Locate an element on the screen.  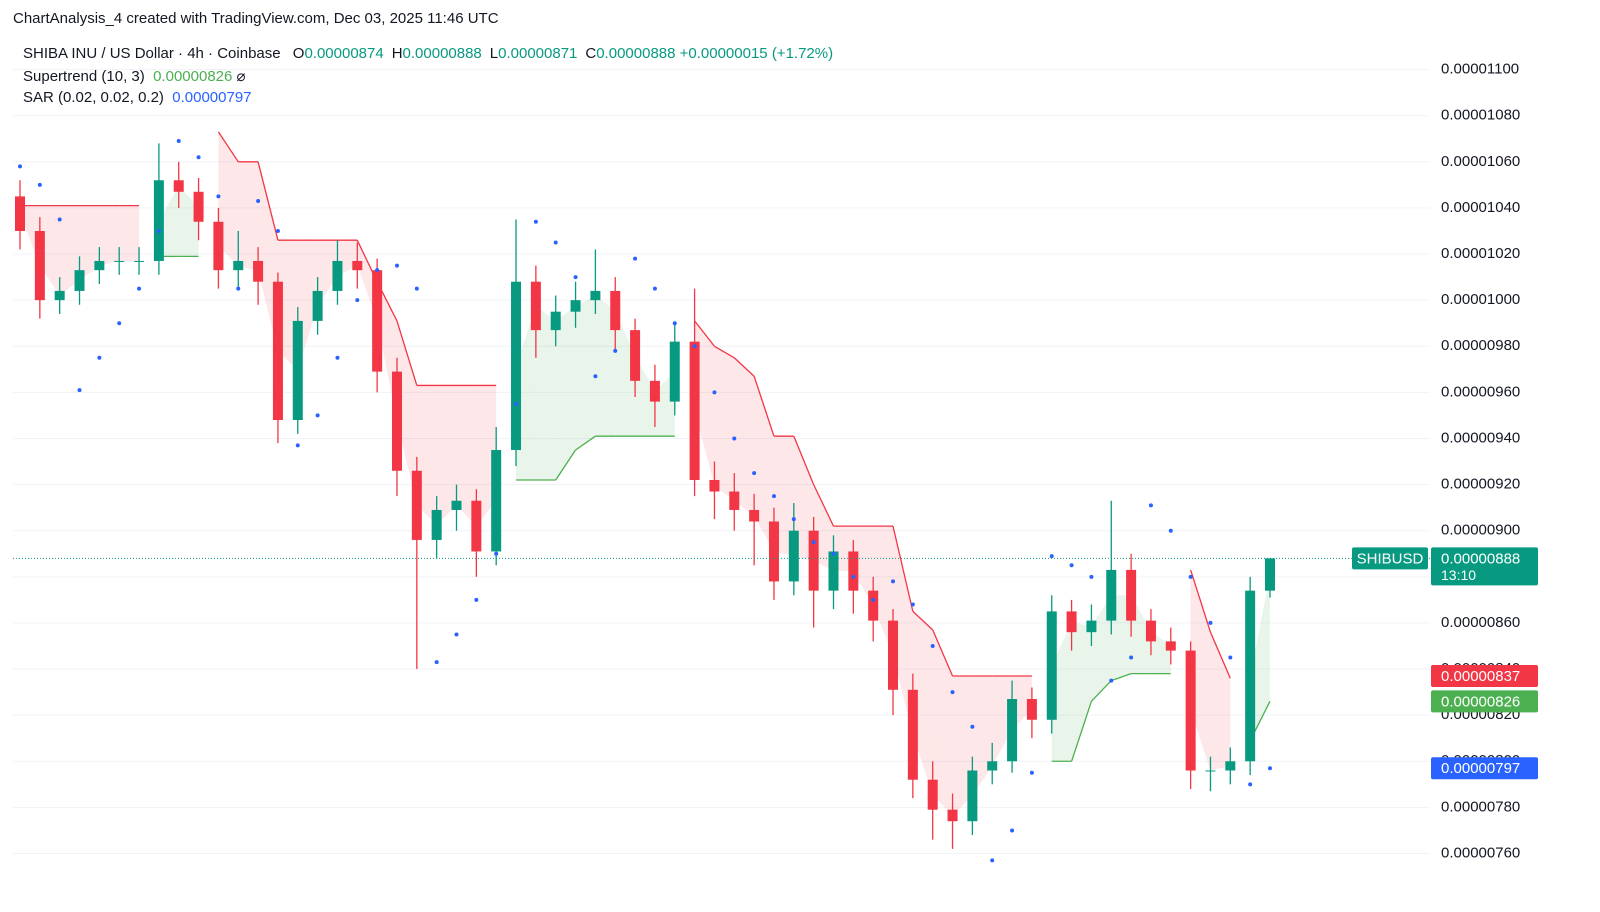
ohlc-key: H is located at coordinates (397, 53).